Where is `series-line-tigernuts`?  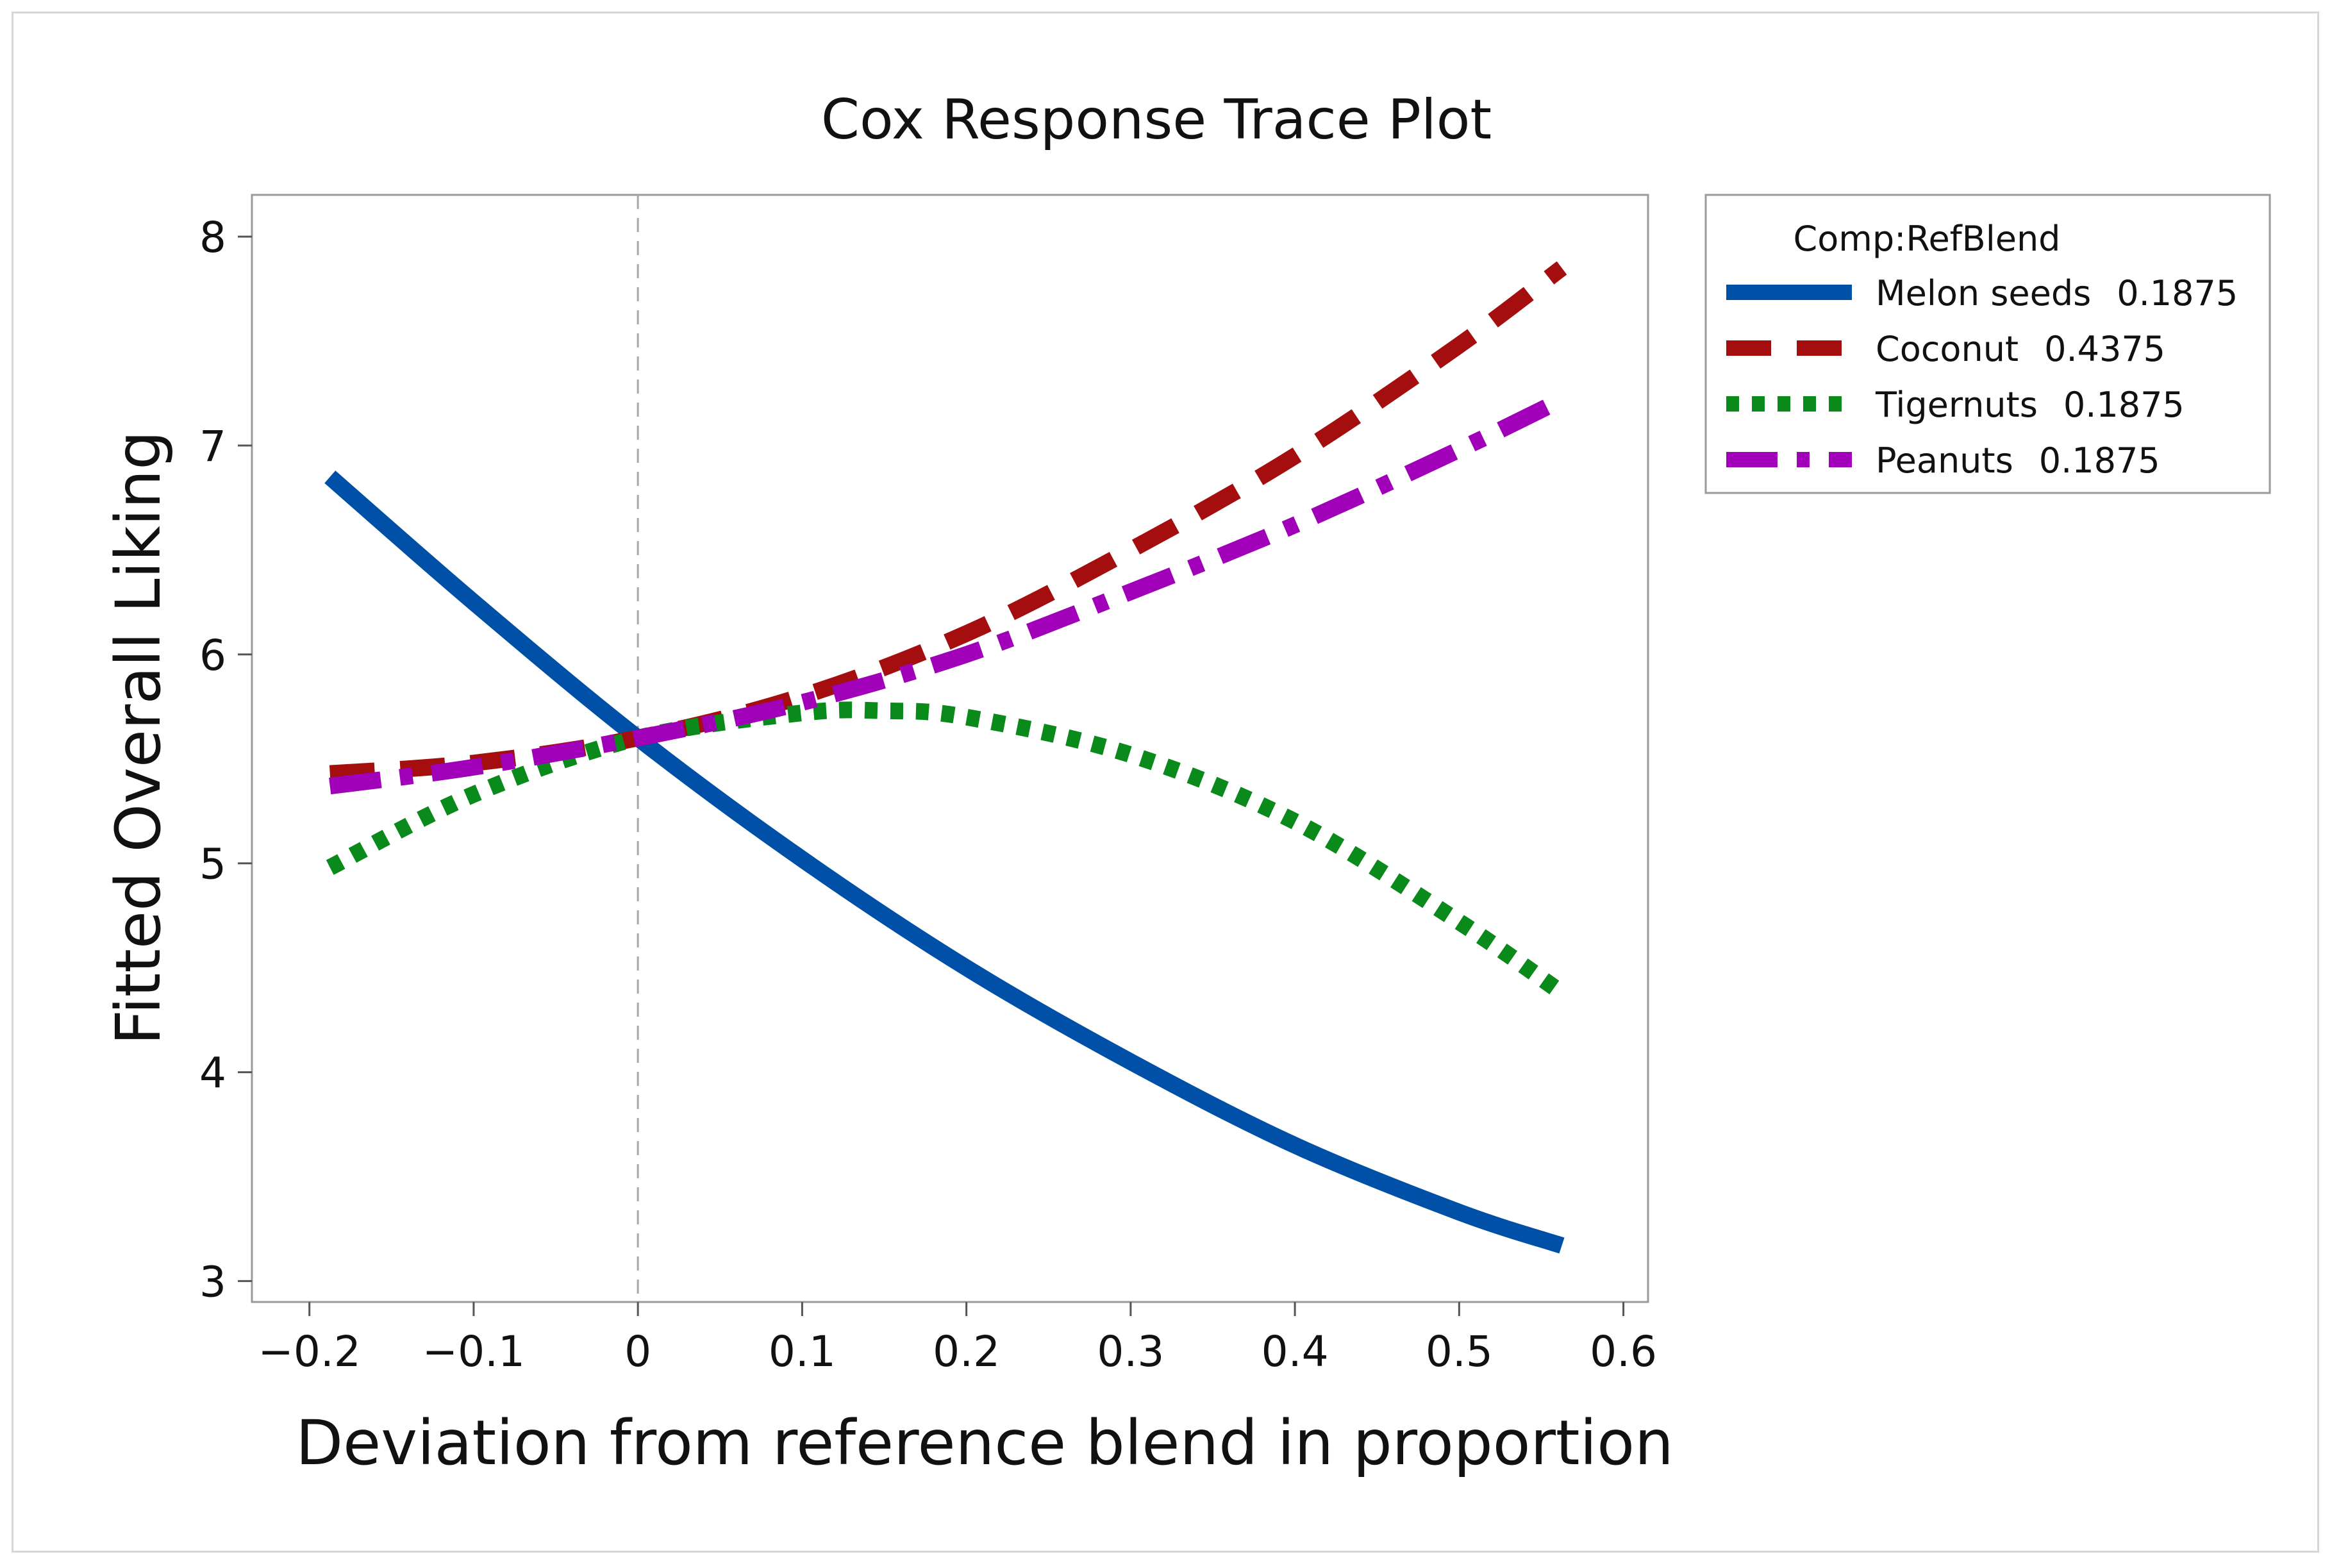 series-line-tigernuts is located at coordinates (946, 850).